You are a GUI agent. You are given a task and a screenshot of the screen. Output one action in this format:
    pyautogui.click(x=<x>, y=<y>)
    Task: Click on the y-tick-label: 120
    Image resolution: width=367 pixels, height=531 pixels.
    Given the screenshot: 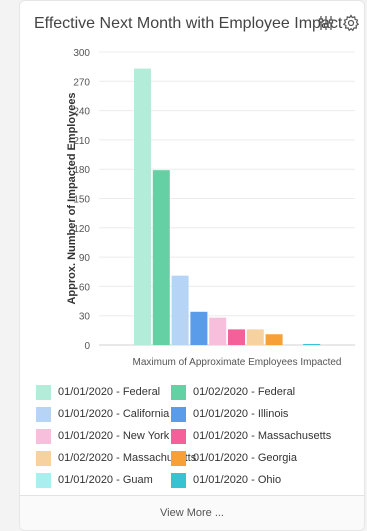 What is the action you would take?
    pyautogui.click(x=81, y=229)
    